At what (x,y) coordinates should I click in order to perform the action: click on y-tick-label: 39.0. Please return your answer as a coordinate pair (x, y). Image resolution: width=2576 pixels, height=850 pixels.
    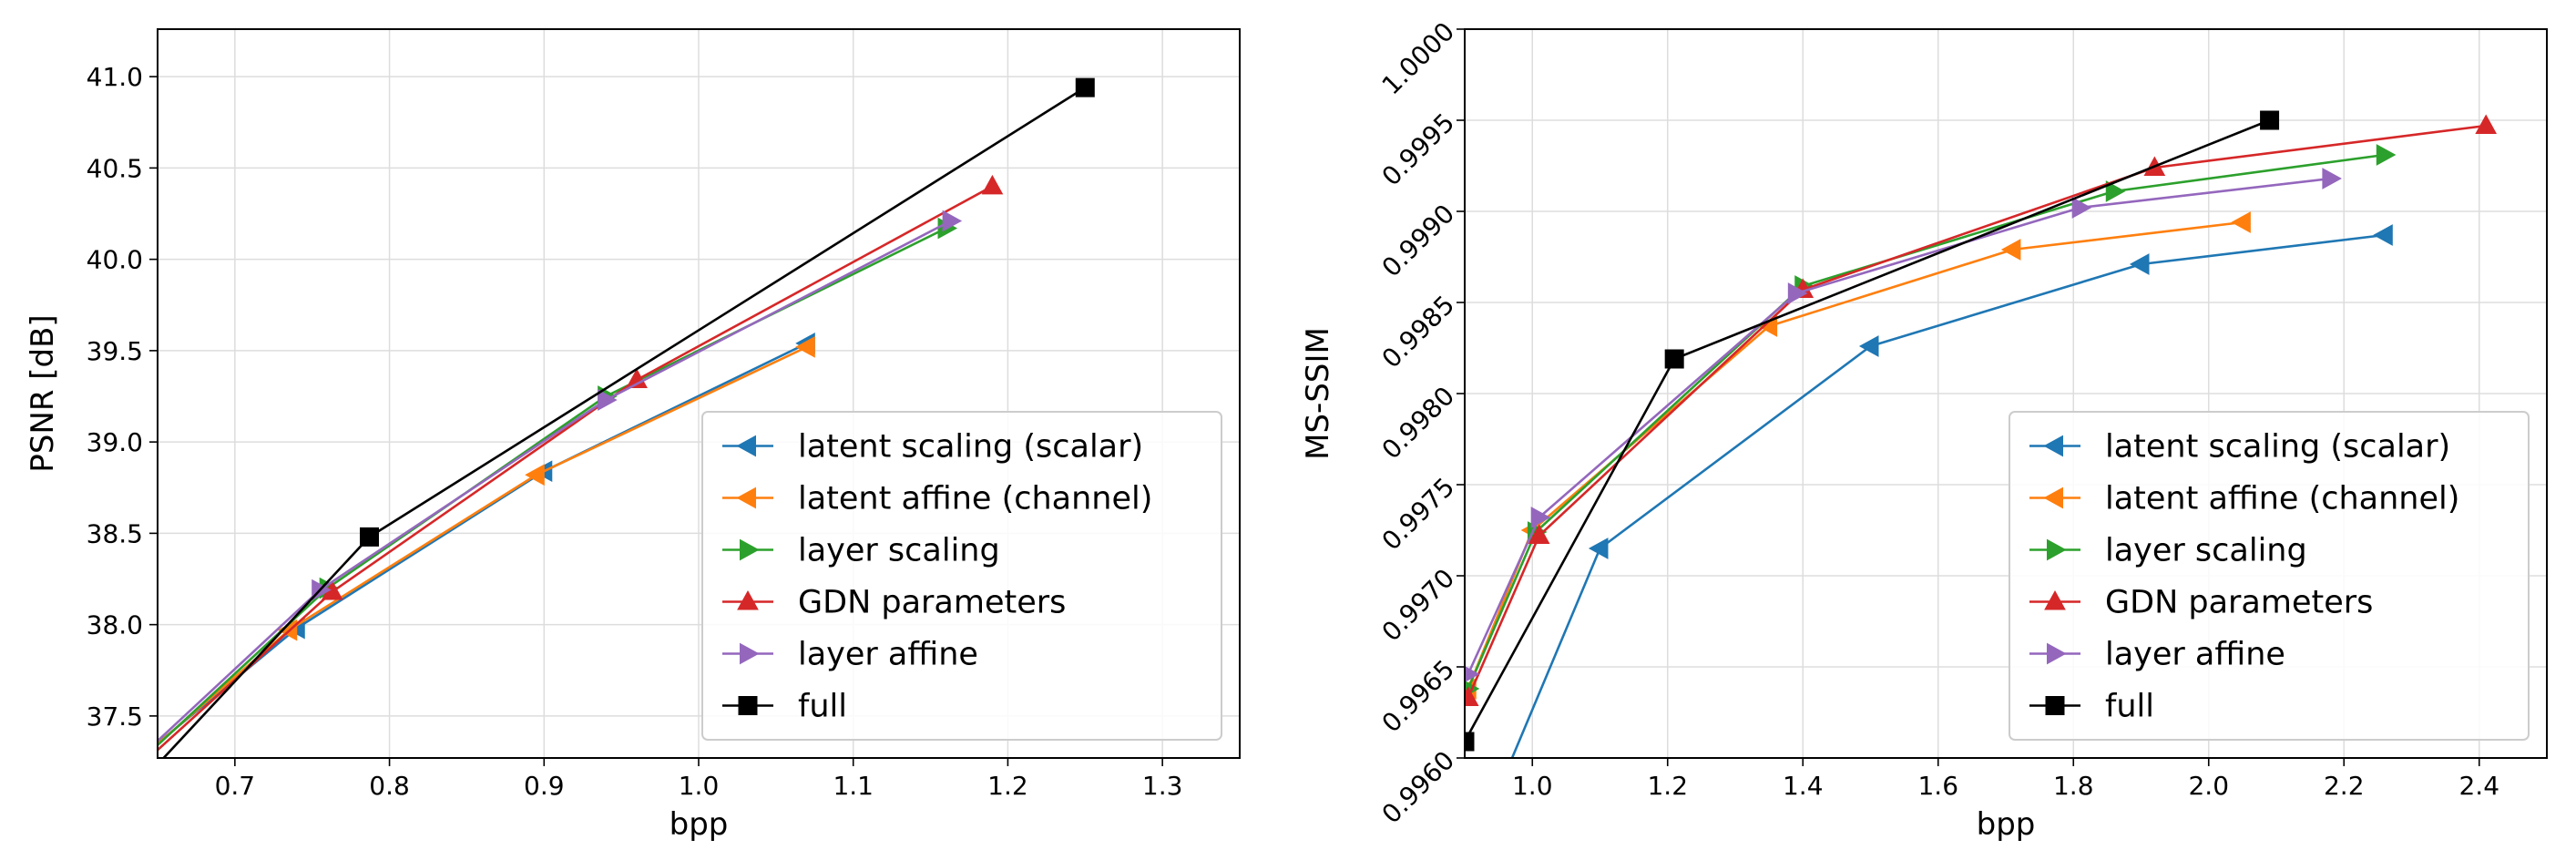
    Looking at the image, I should click on (115, 442).